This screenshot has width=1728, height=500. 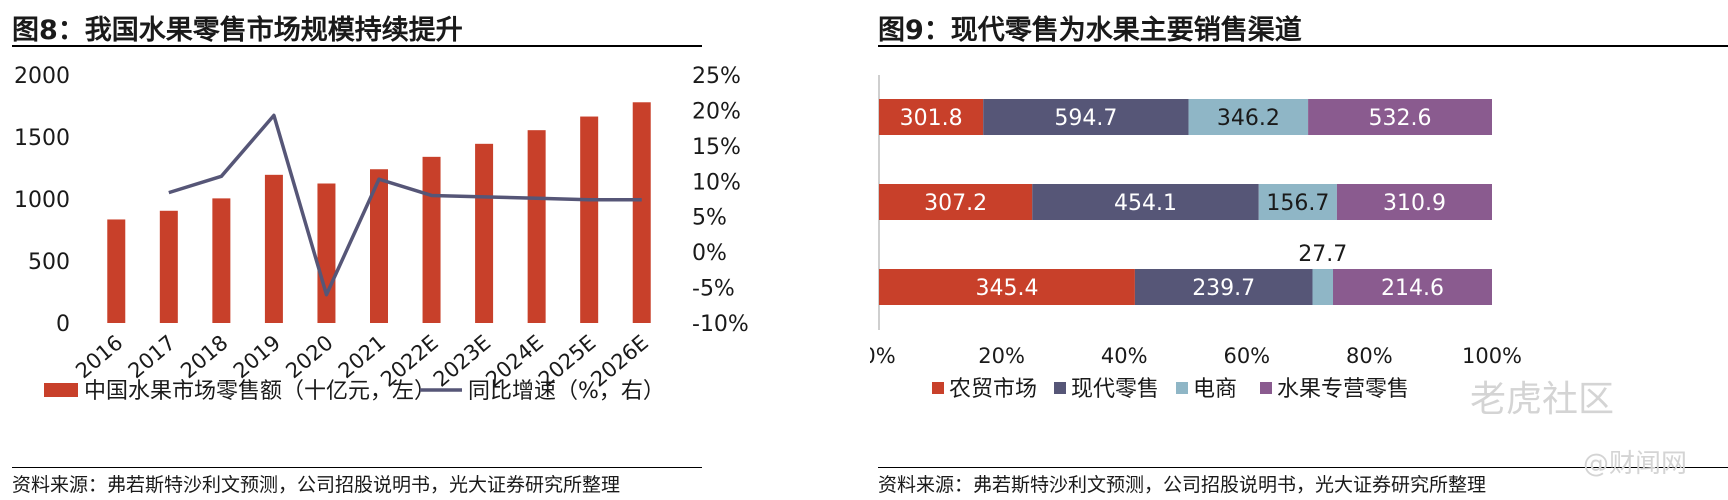 What do you see at coordinates (61, 390) in the screenshot?
I see `legend-swatch-bar` at bounding box center [61, 390].